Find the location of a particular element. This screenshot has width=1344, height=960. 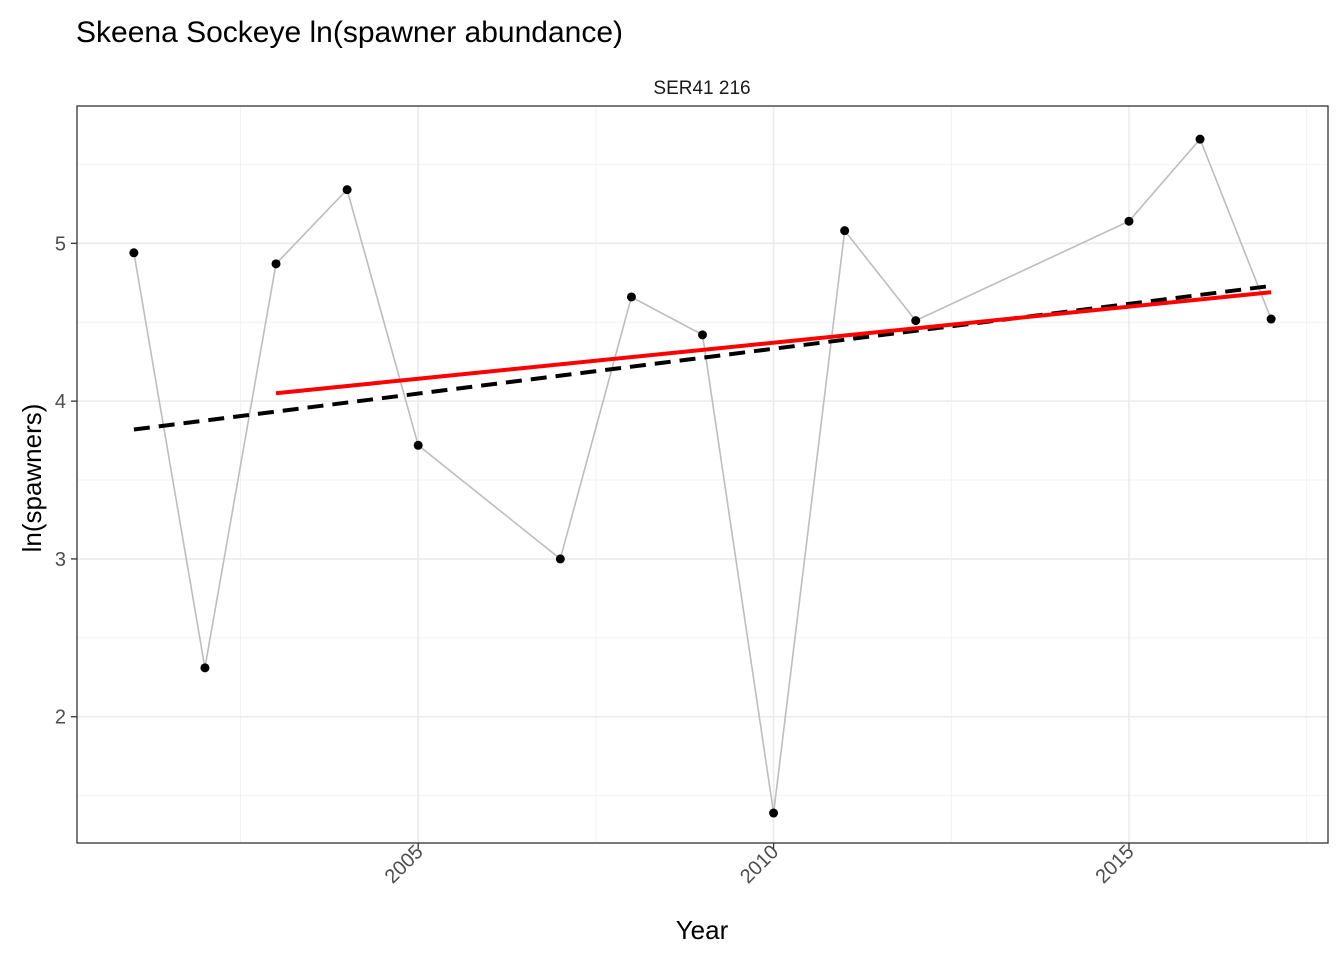

y-tick-label: 3 is located at coordinates (60, 560).